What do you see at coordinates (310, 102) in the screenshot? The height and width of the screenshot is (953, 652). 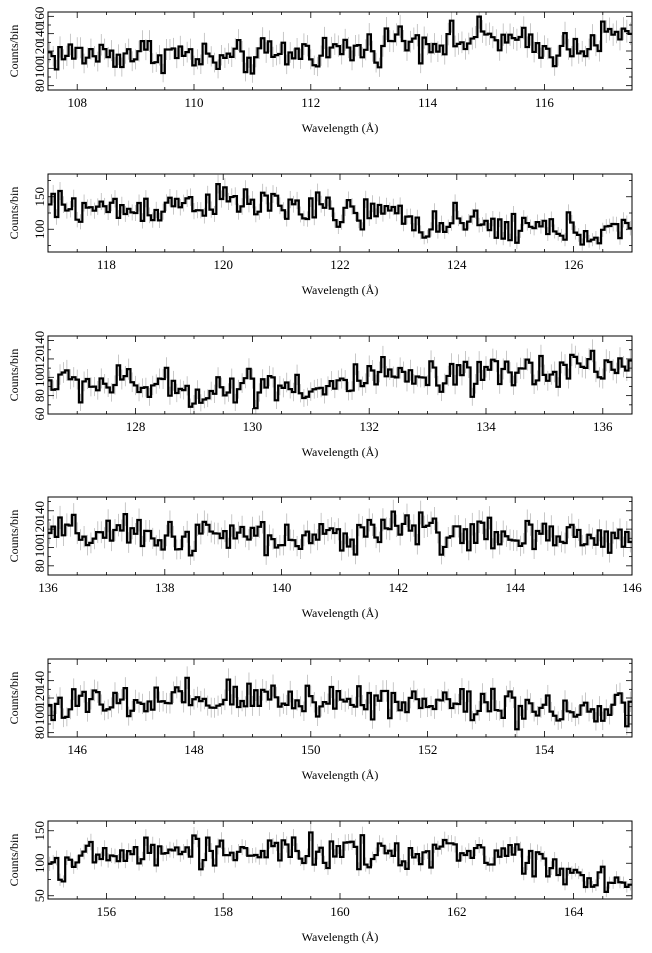 I see `x-tick-label: 112` at bounding box center [310, 102].